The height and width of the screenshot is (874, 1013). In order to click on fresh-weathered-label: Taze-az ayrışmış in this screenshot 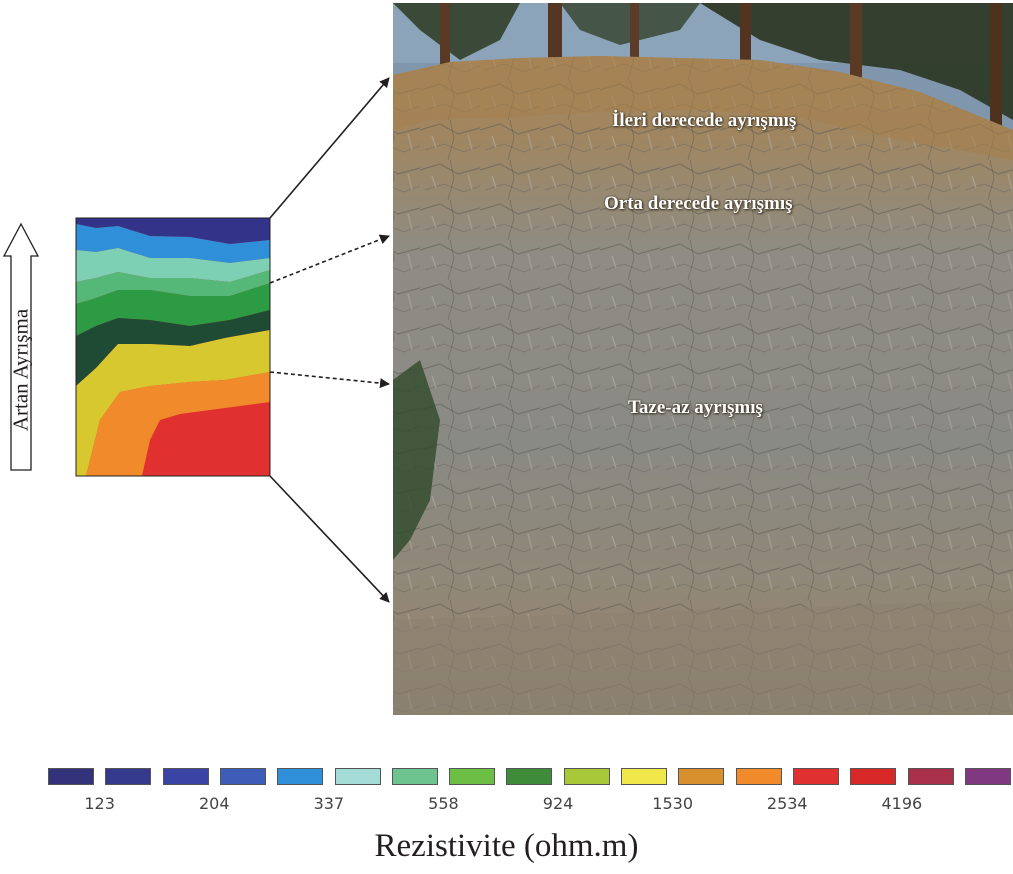, I will do `click(695, 407)`.